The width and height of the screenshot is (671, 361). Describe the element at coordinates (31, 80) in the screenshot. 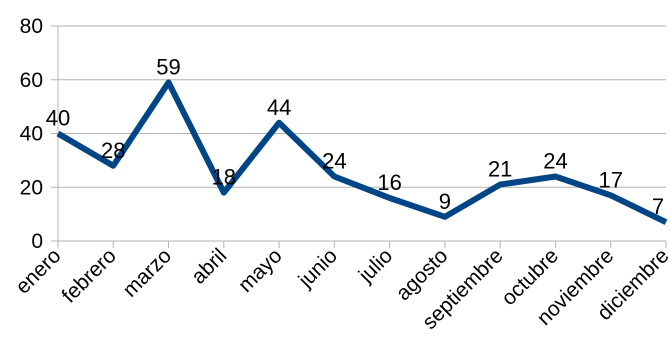

I see `y-tick-label: 60` at that location.